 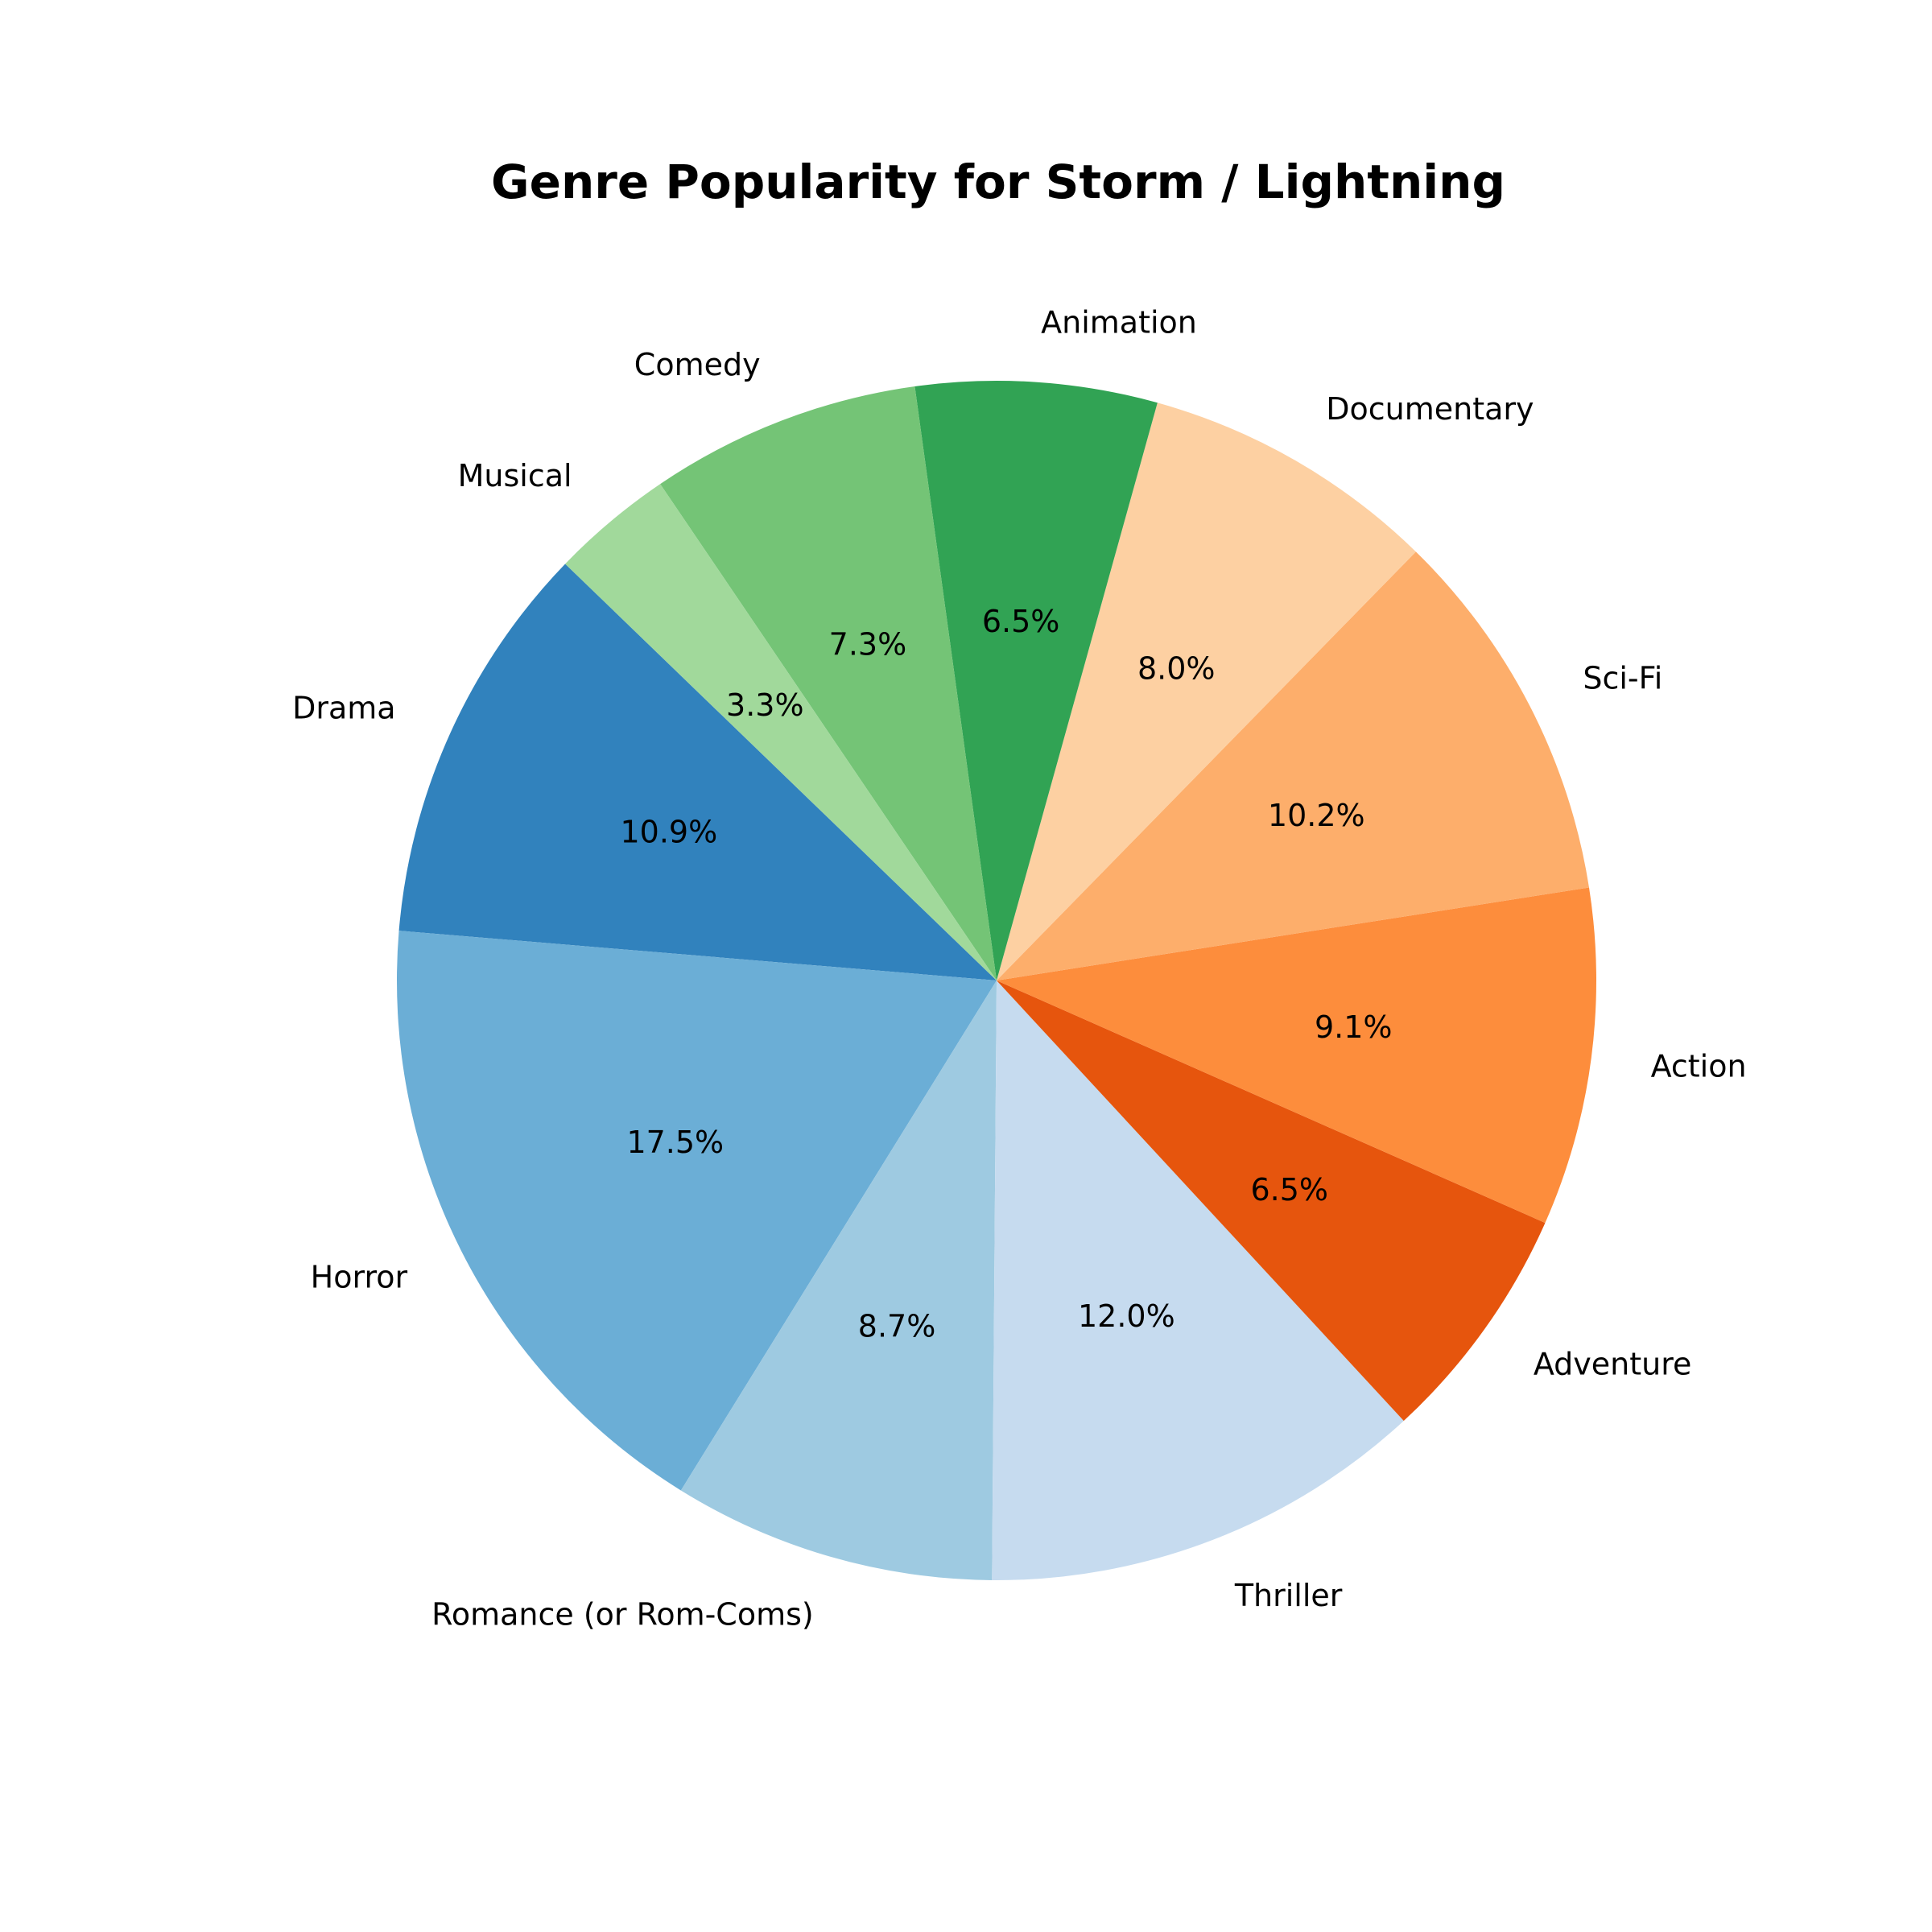 I want to click on slice-label-drama: Drama, so click(x=343, y=708).